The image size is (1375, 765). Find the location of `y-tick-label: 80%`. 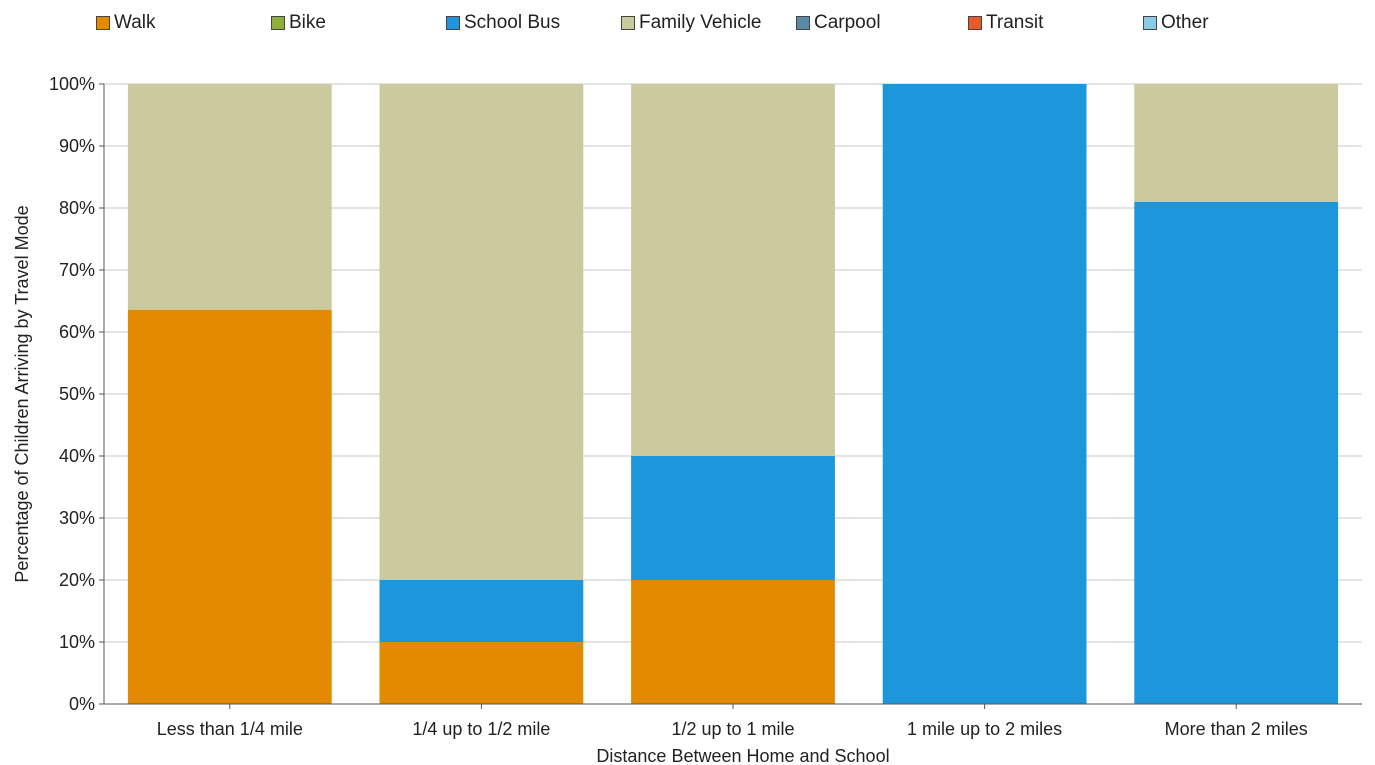

y-tick-label: 80% is located at coordinates (77, 208).